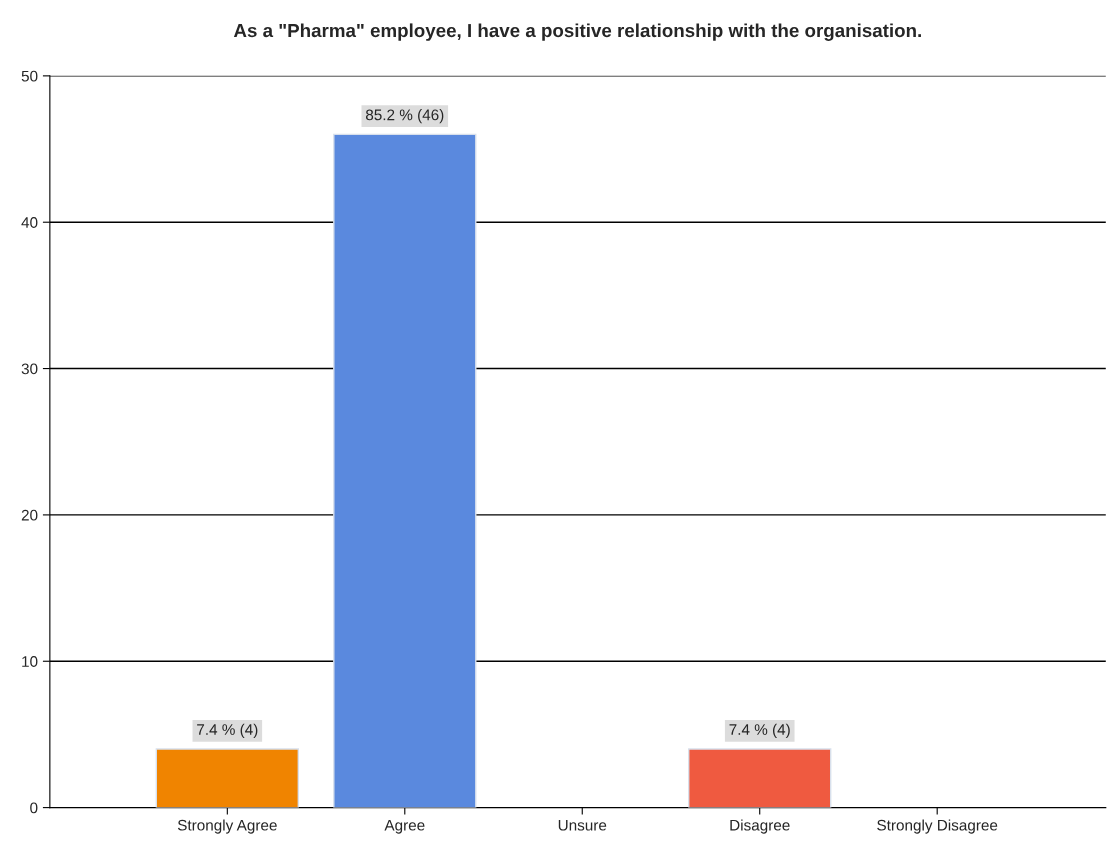 The image size is (1108, 843). What do you see at coordinates (30, 661) in the screenshot?
I see `y-tick-label: 10` at bounding box center [30, 661].